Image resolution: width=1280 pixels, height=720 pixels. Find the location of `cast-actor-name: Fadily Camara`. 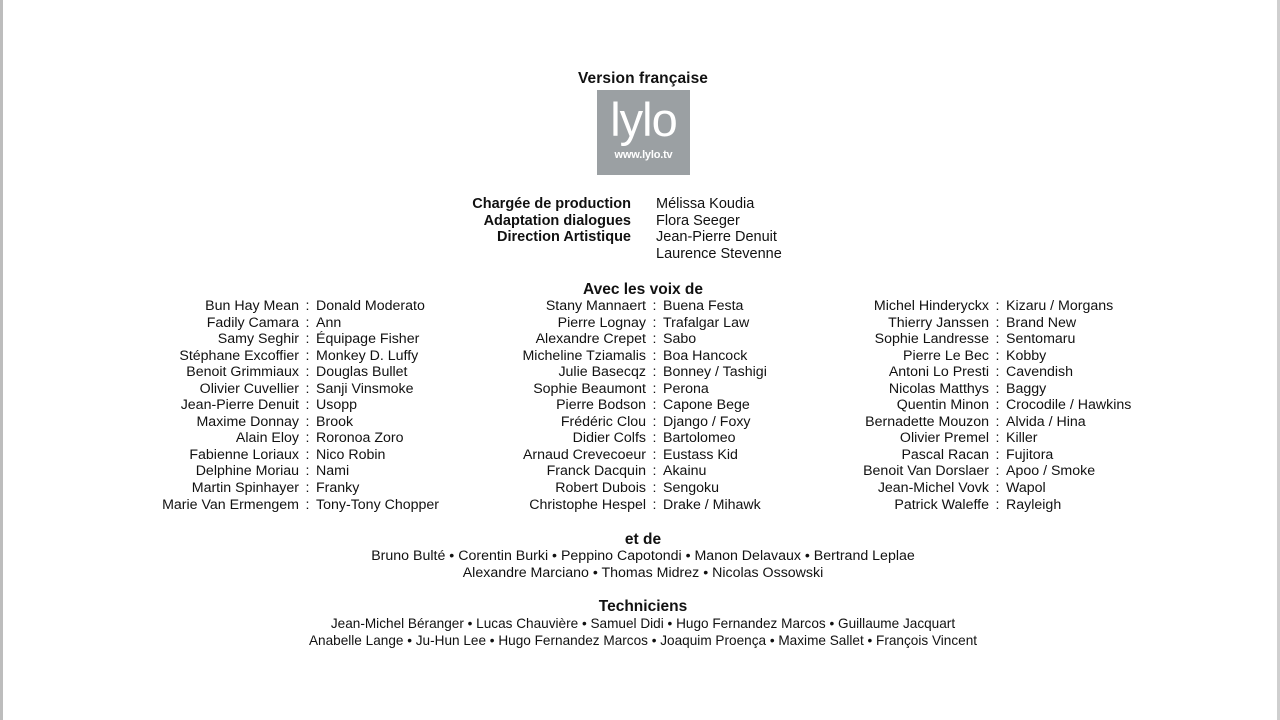

cast-actor-name: Fadily Camara is located at coordinates (252, 322).